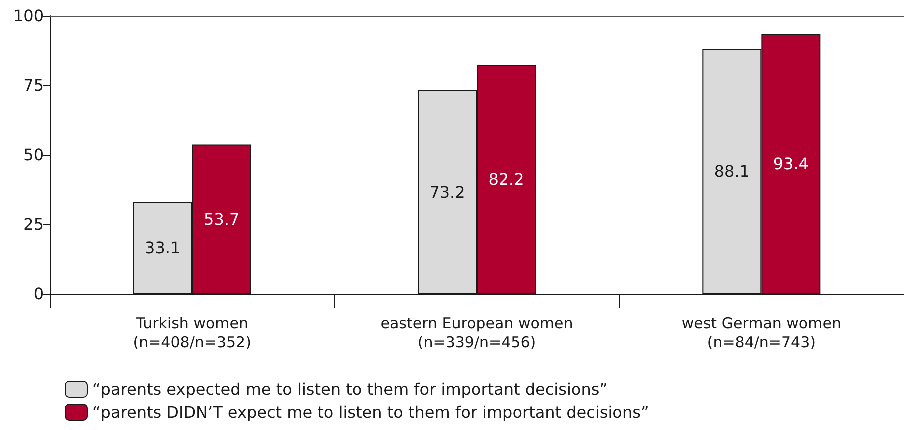 Image resolution: width=904 pixels, height=430 pixels. Describe the element at coordinates (791, 164) in the screenshot. I see `data-label: 93.4` at that location.